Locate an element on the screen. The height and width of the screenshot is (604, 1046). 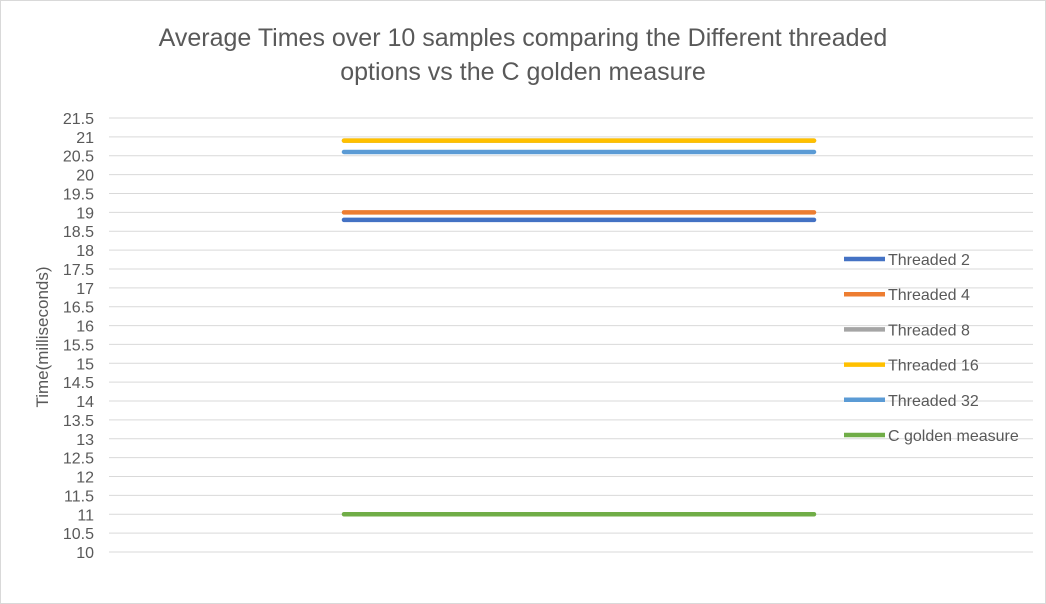
legend-label: C golden measure is located at coordinates (953, 436).